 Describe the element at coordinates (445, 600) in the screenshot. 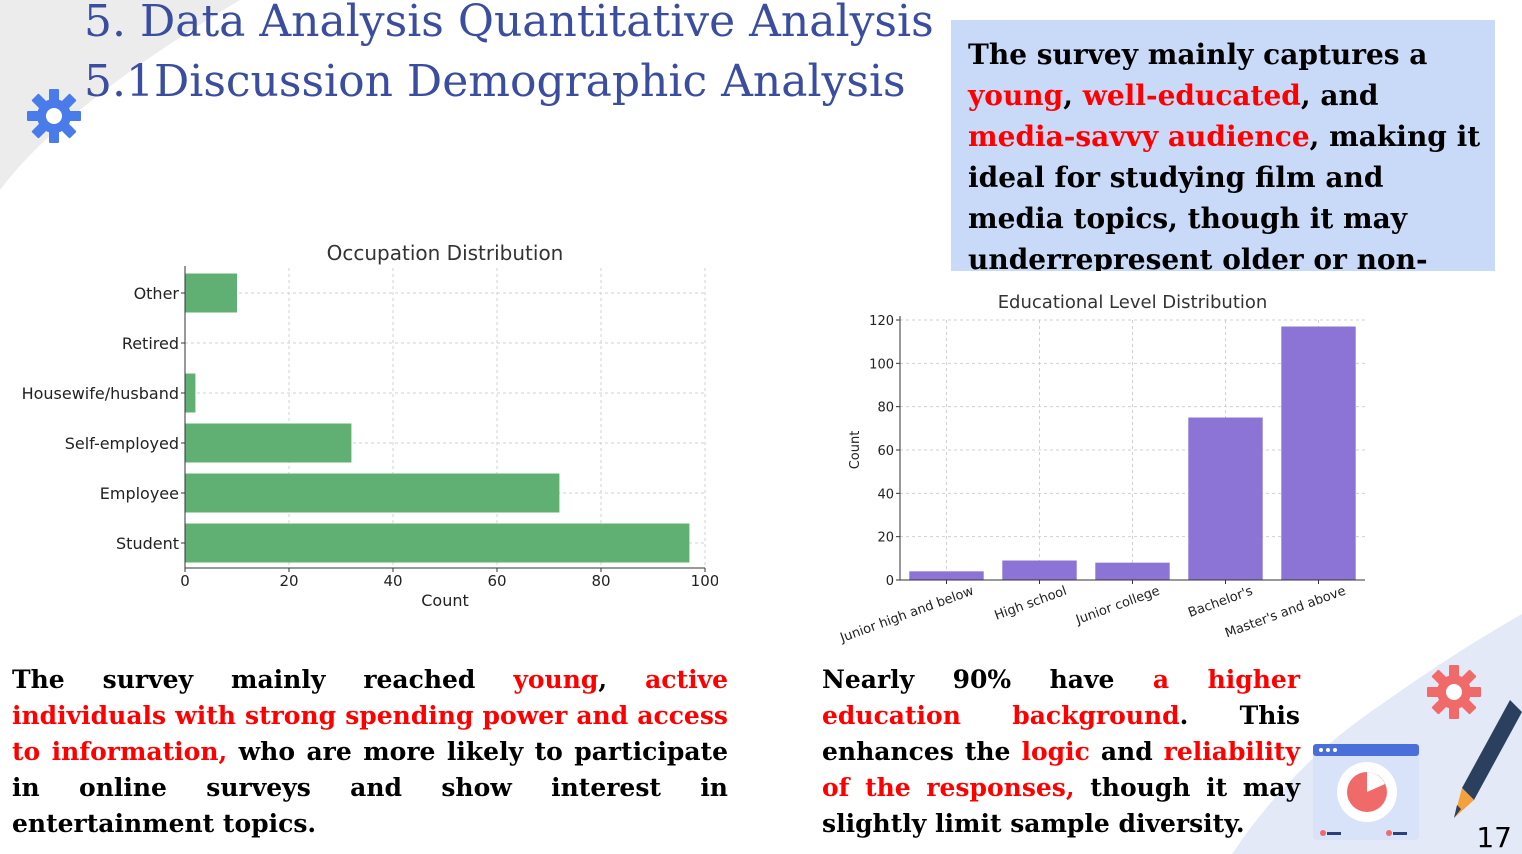

I see `x-axis-label: Count` at that location.